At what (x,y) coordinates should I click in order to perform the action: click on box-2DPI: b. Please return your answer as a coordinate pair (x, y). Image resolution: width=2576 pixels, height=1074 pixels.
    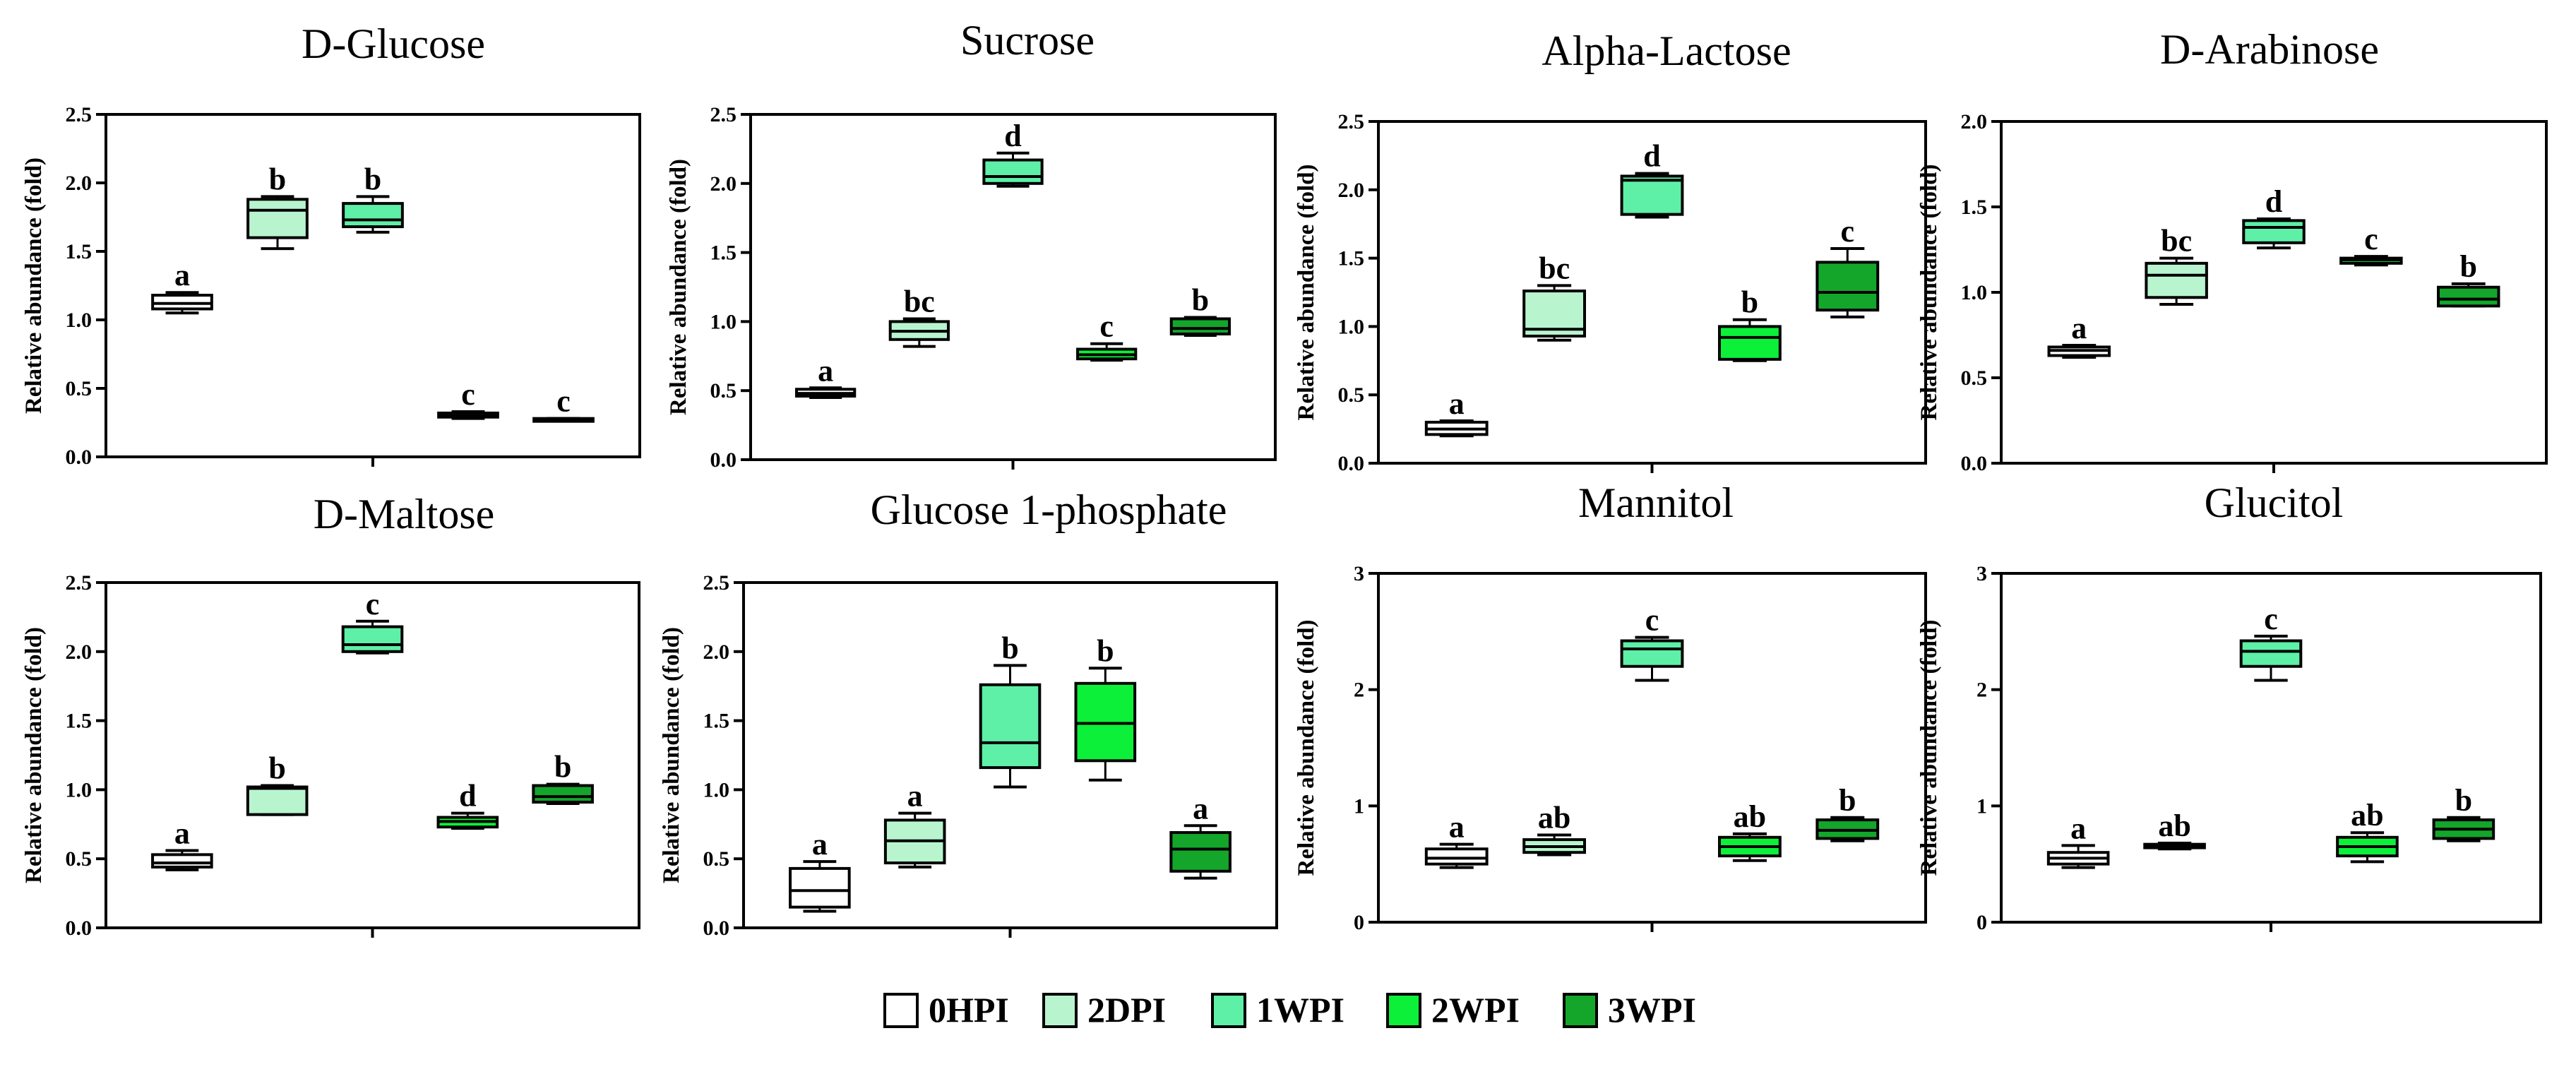
    Looking at the image, I should click on (277, 783).